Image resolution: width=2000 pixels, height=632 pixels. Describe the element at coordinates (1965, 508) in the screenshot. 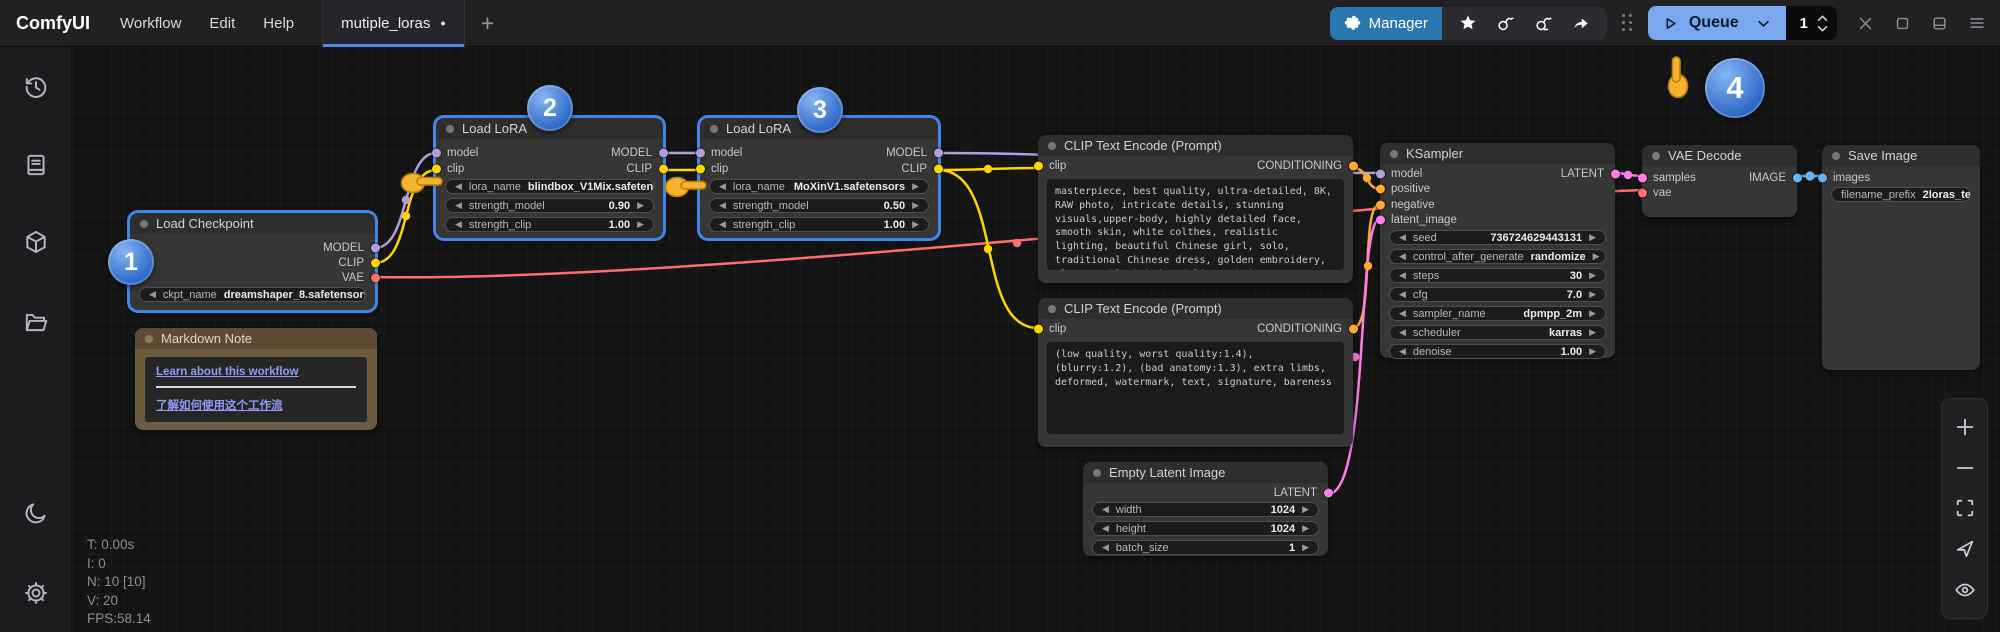

I see `fit-view-icon` at that location.